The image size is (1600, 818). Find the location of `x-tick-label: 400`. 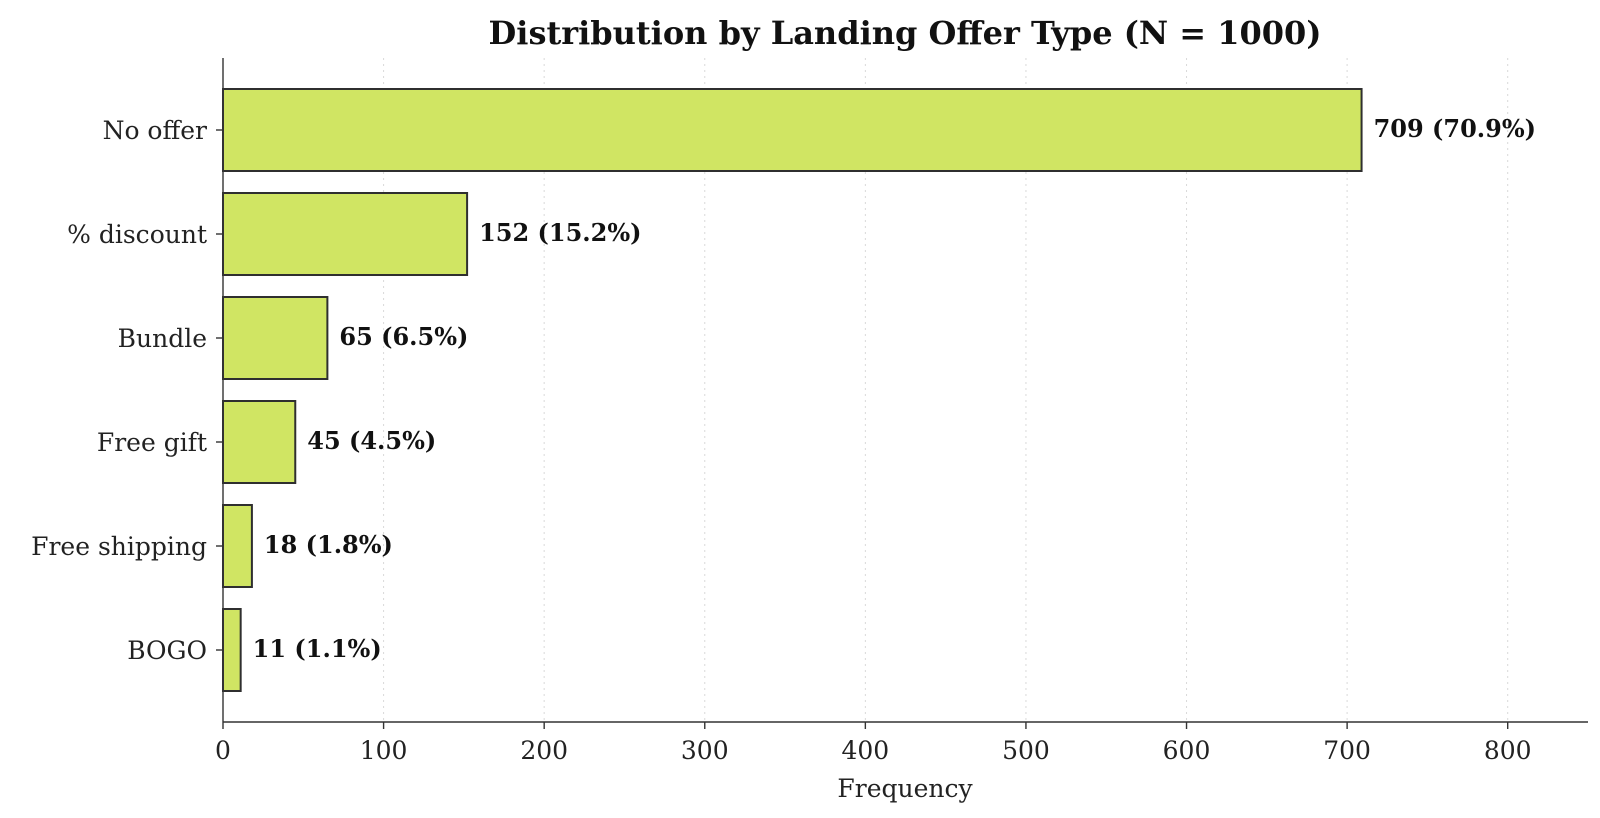

x-tick-label: 400 is located at coordinates (865, 750).